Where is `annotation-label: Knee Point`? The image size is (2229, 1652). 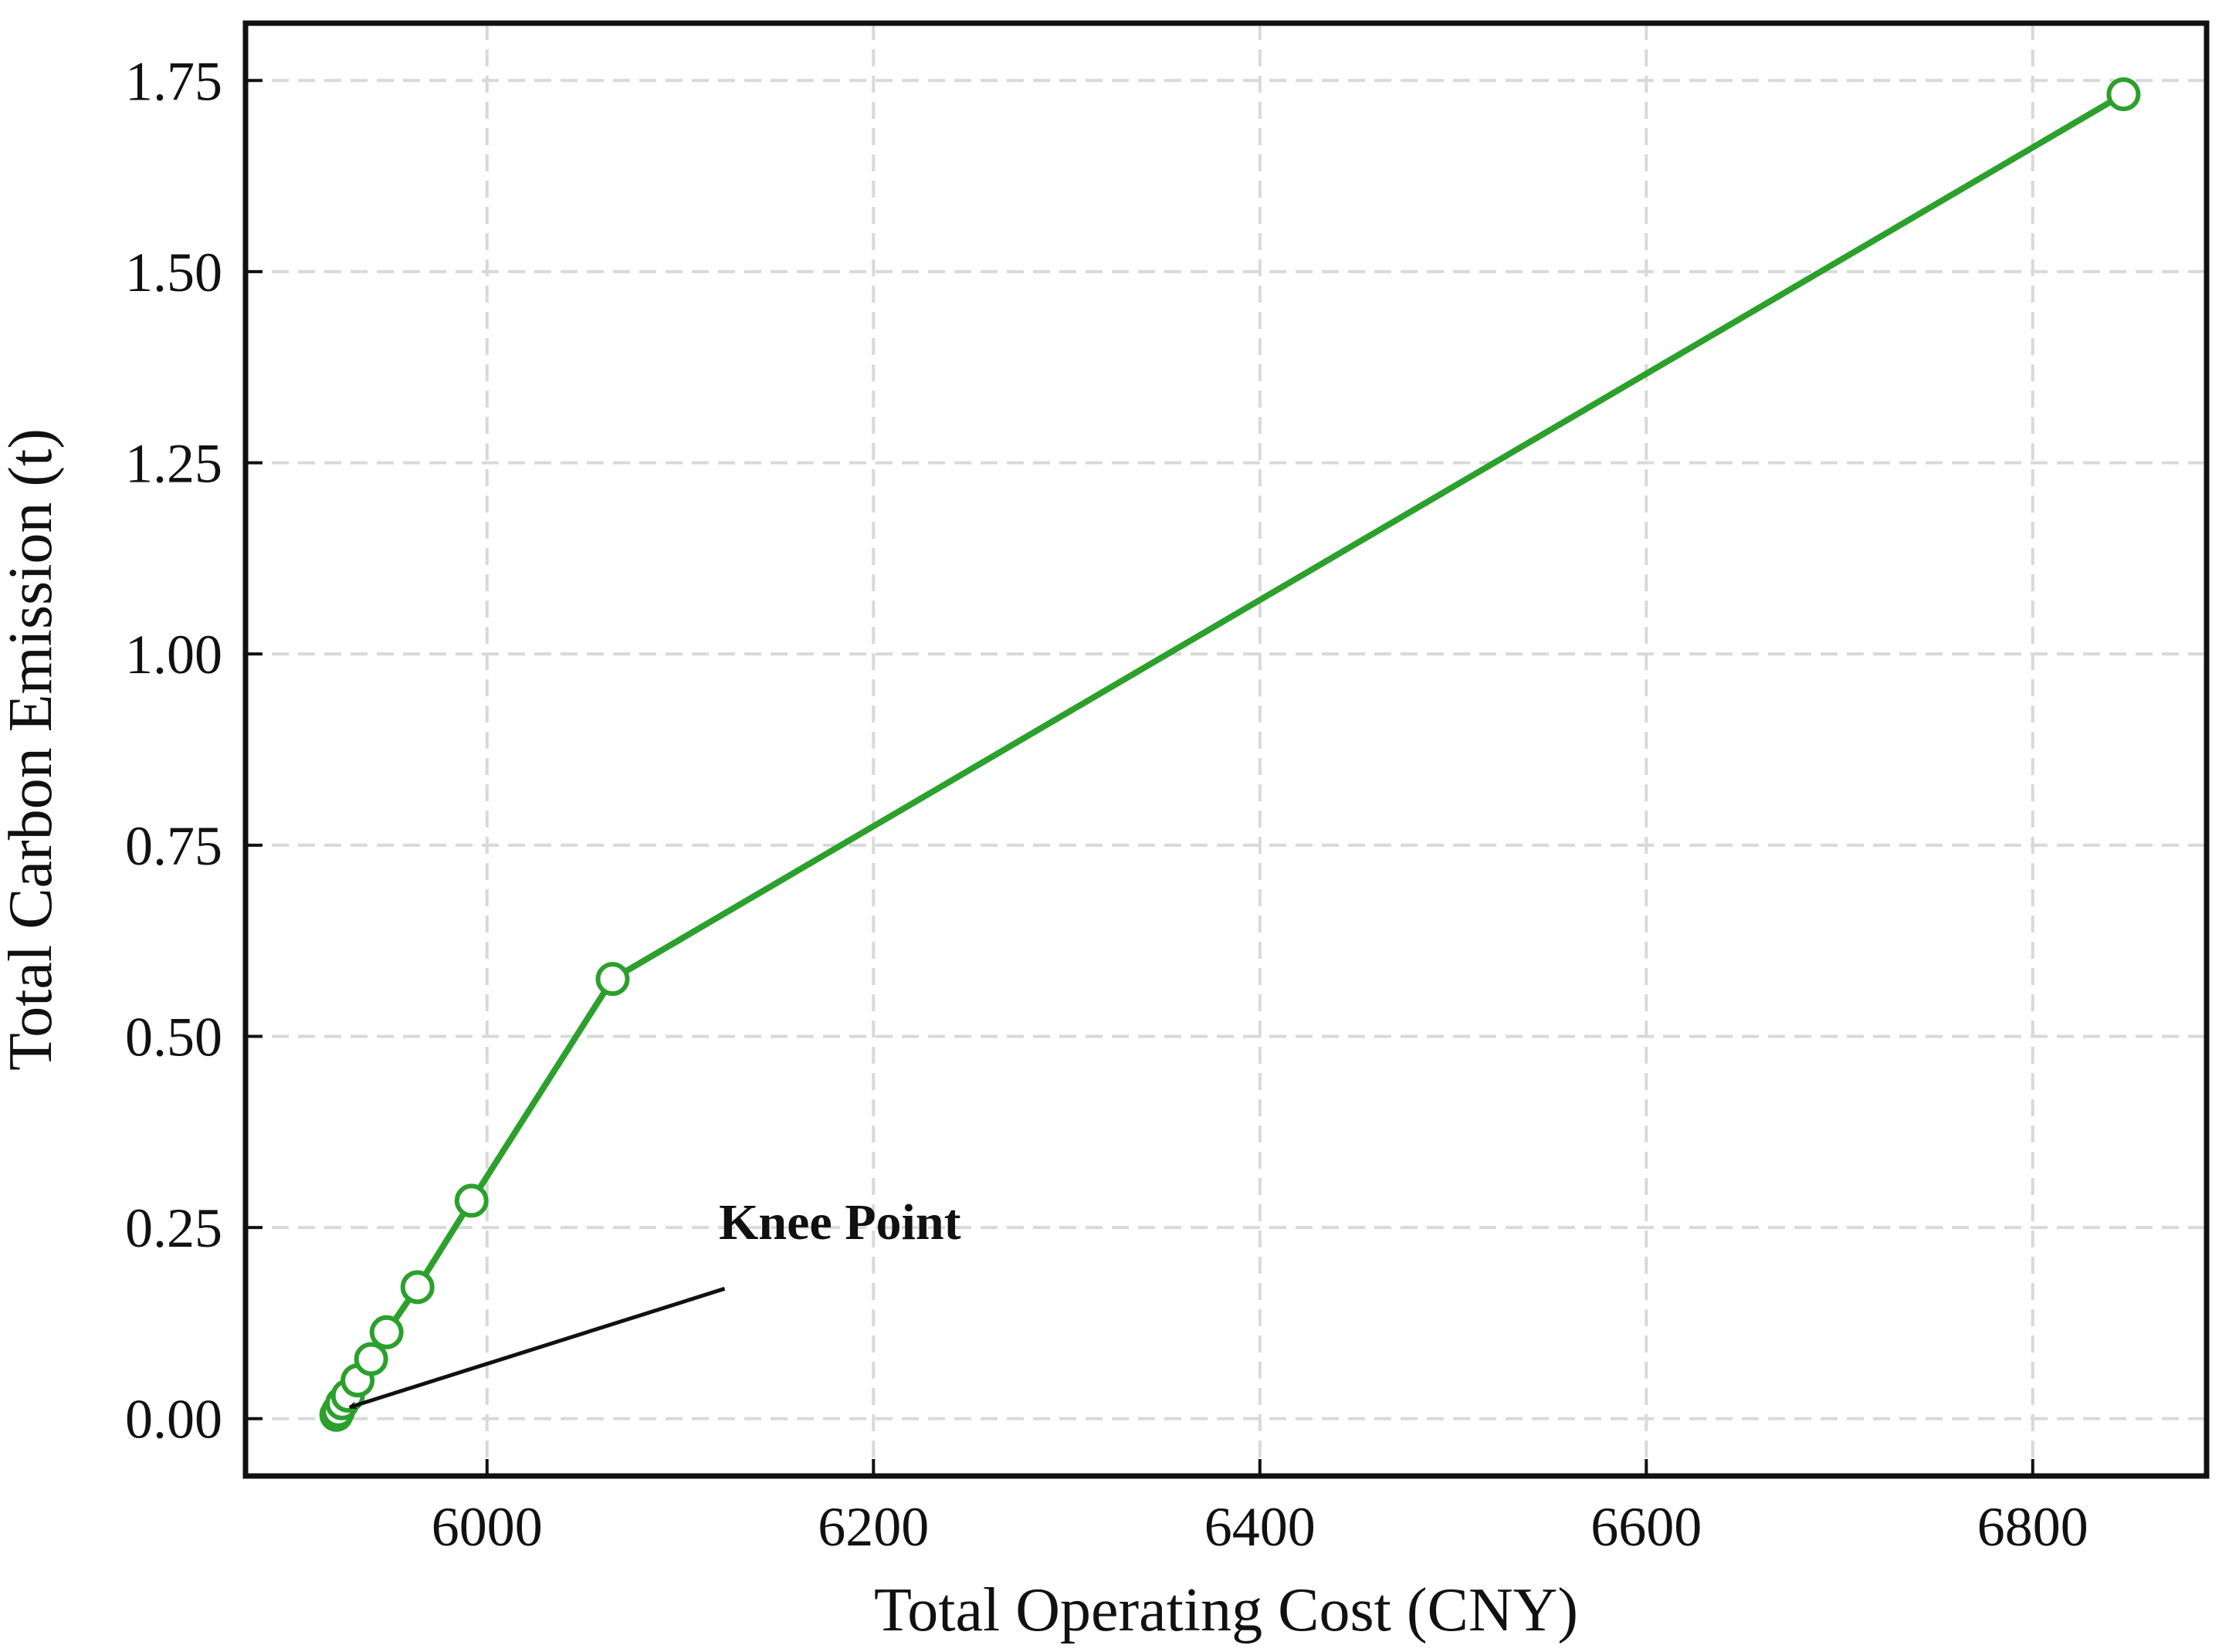
annotation-label: Knee Point is located at coordinates (839, 1222).